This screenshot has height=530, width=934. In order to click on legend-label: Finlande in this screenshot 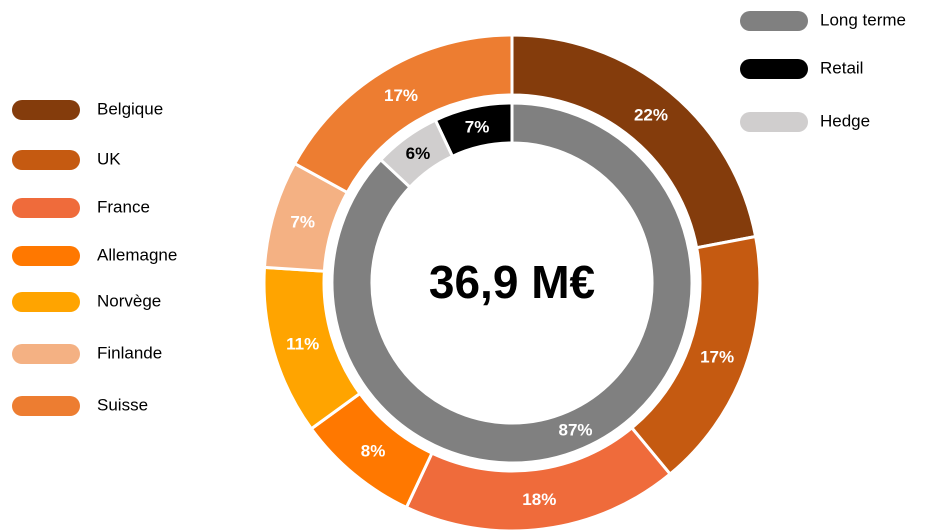, I will do `click(129, 352)`.